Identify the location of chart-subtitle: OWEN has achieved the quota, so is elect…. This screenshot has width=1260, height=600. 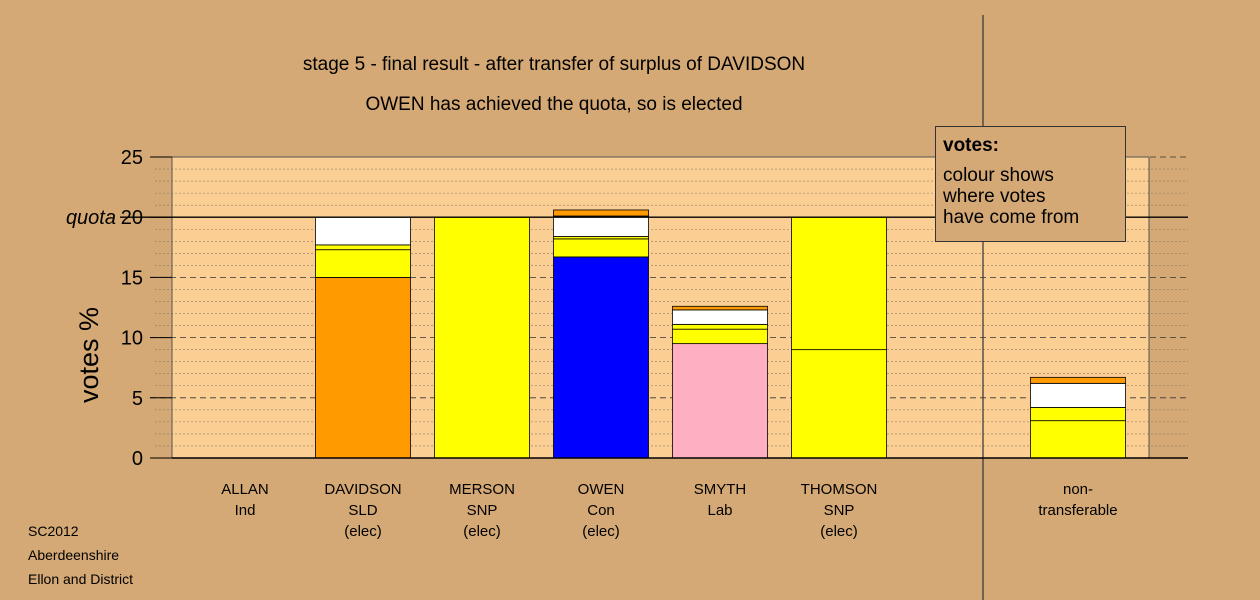
(554, 104).